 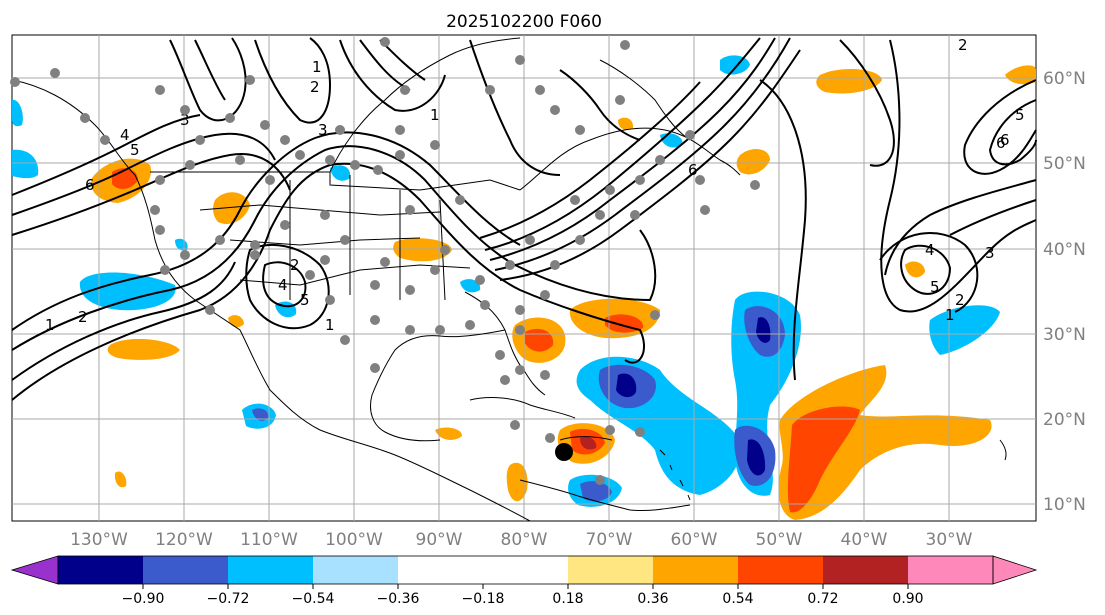 What do you see at coordinates (517, 482) in the screenshot?
I see `positive-anomaly-nicaragua` at bounding box center [517, 482].